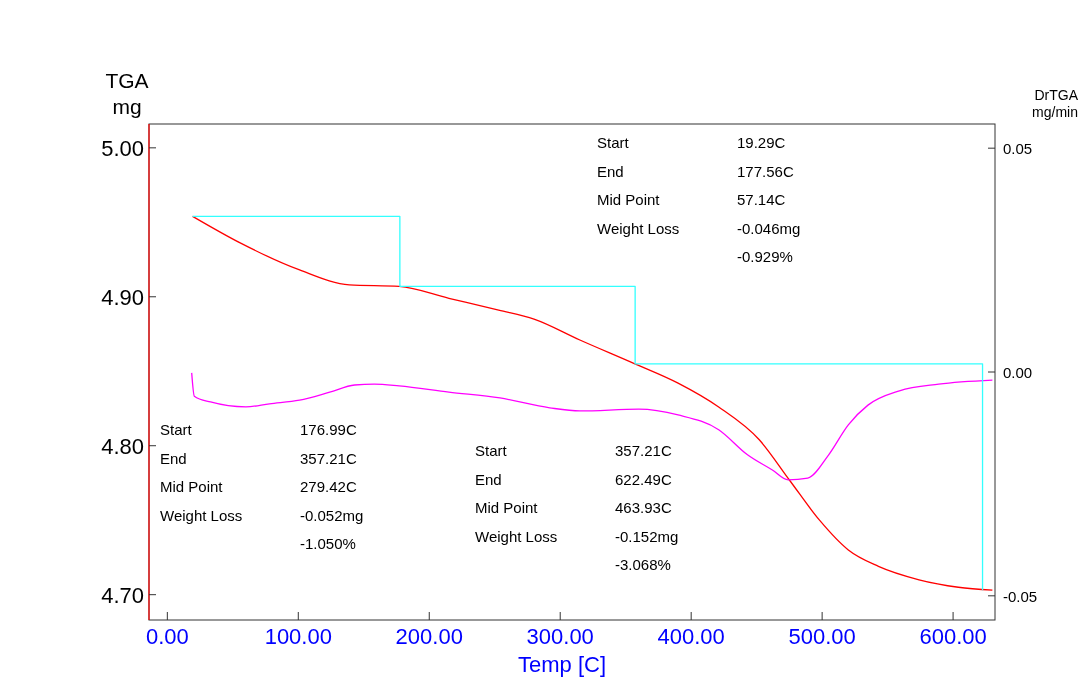 The image size is (1084, 693). I want to click on y-tick-label: 4.80, so click(122, 446).